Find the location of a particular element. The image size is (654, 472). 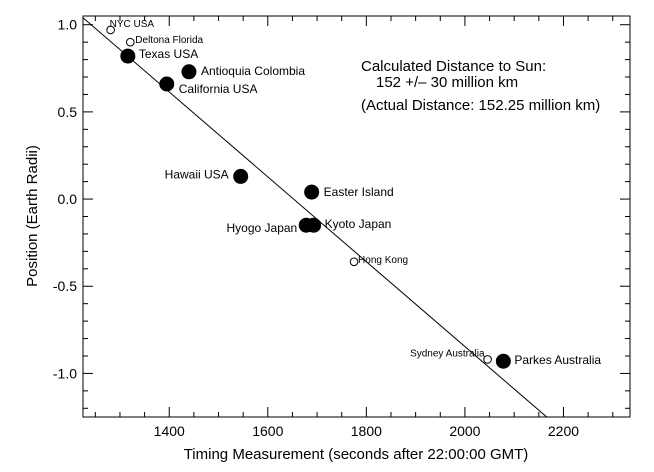

x-tick-label: 2000 is located at coordinates (464, 431).